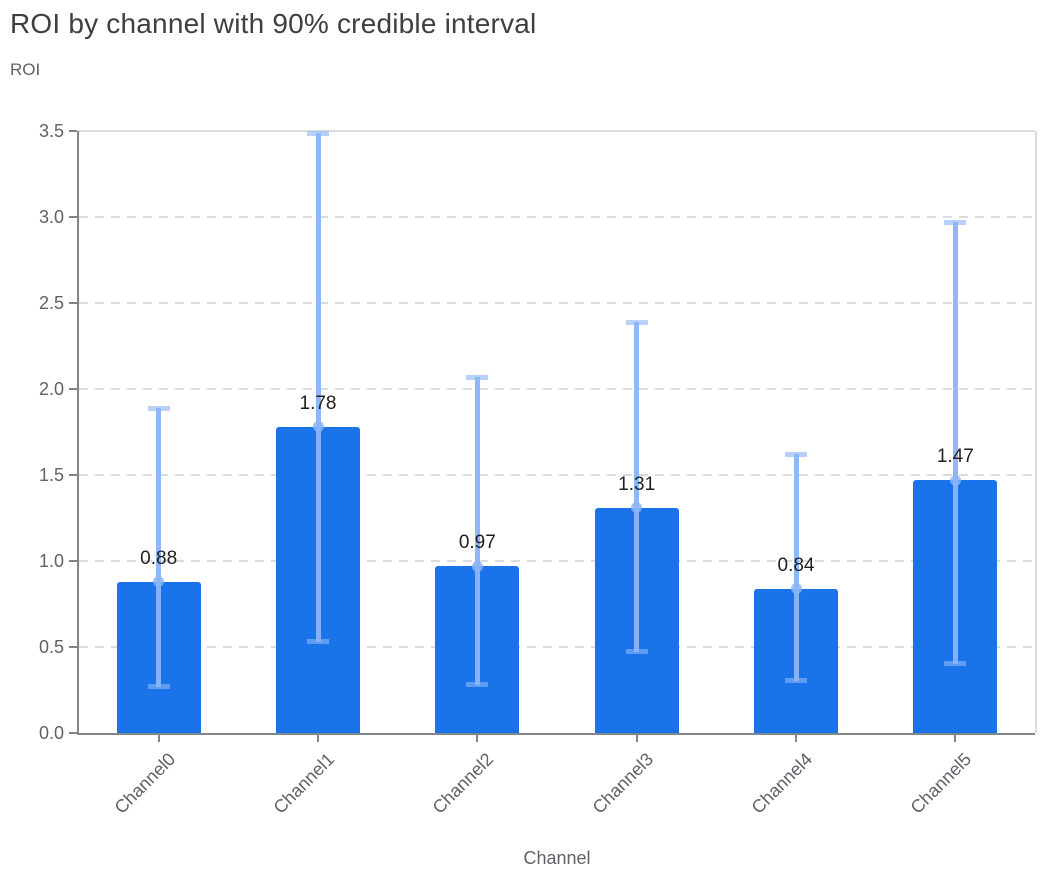 This screenshot has width=1048, height=886. I want to click on bar-value-label: 1.47, so click(955, 457).